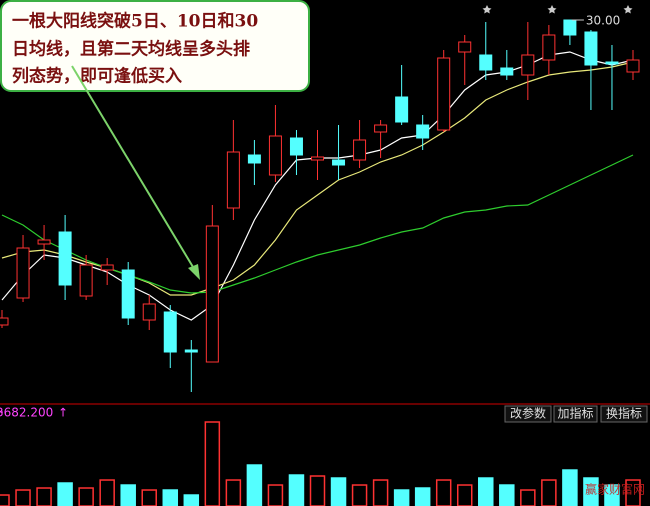 Image resolution: width=650 pixels, height=506 pixels. I want to click on annotation-frame, so click(155, 46).